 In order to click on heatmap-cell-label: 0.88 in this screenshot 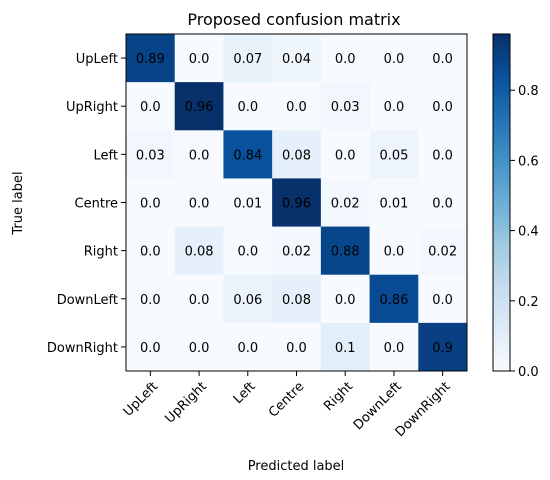, I will do `click(345, 252)`.